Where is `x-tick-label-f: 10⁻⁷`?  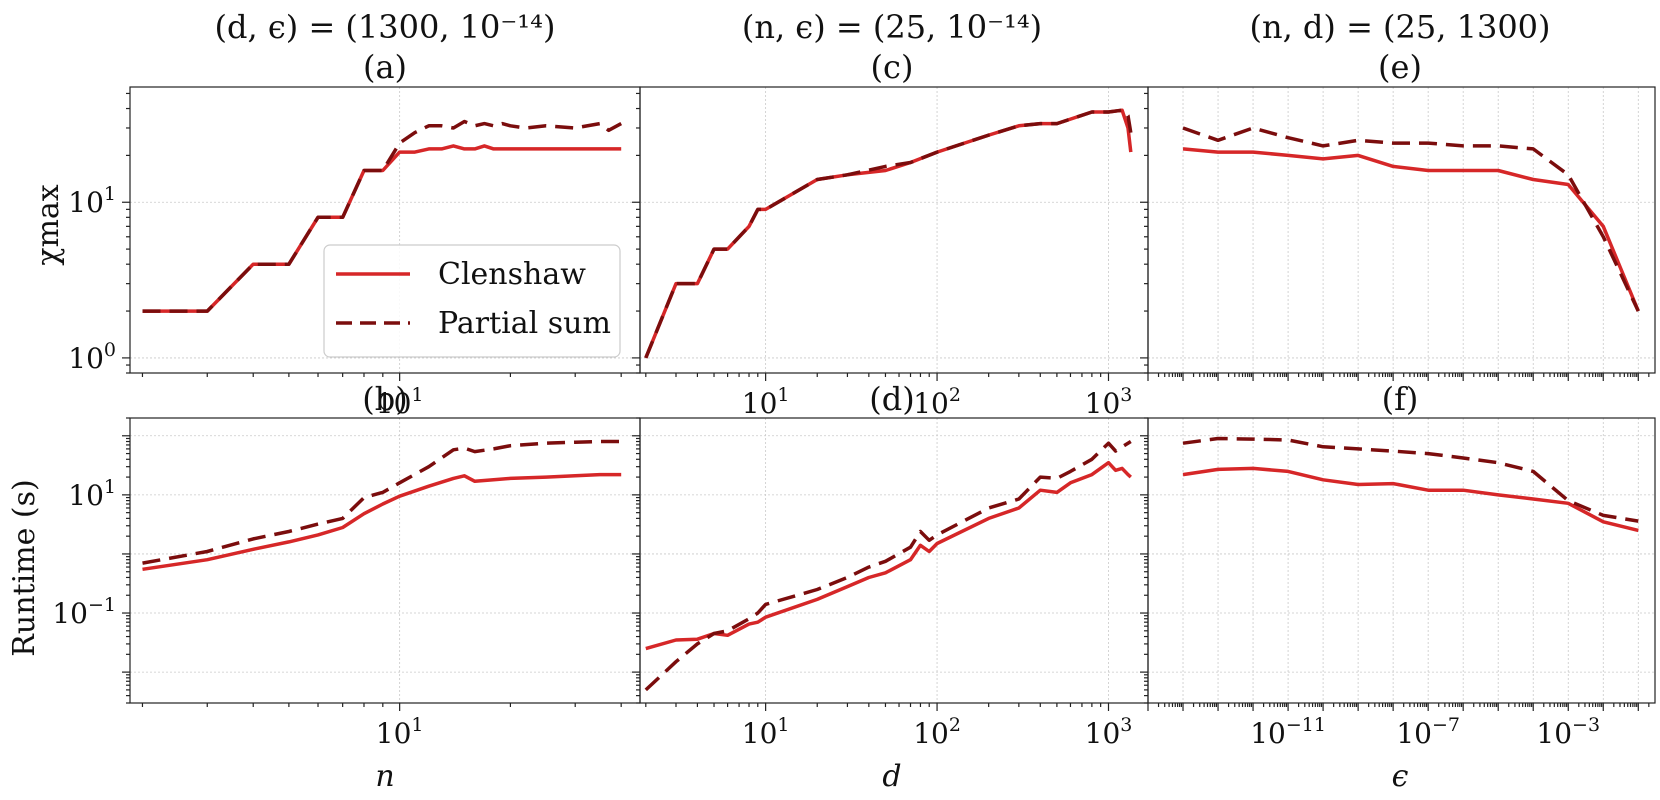
x-tick-label-f: 10⁻⁷ is located at coordinates (1428, 732).